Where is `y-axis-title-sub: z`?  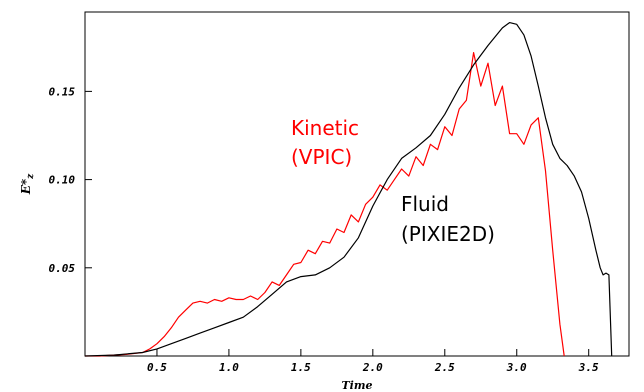 y-axis-title-sub: z is located at coordinates (31, 176).